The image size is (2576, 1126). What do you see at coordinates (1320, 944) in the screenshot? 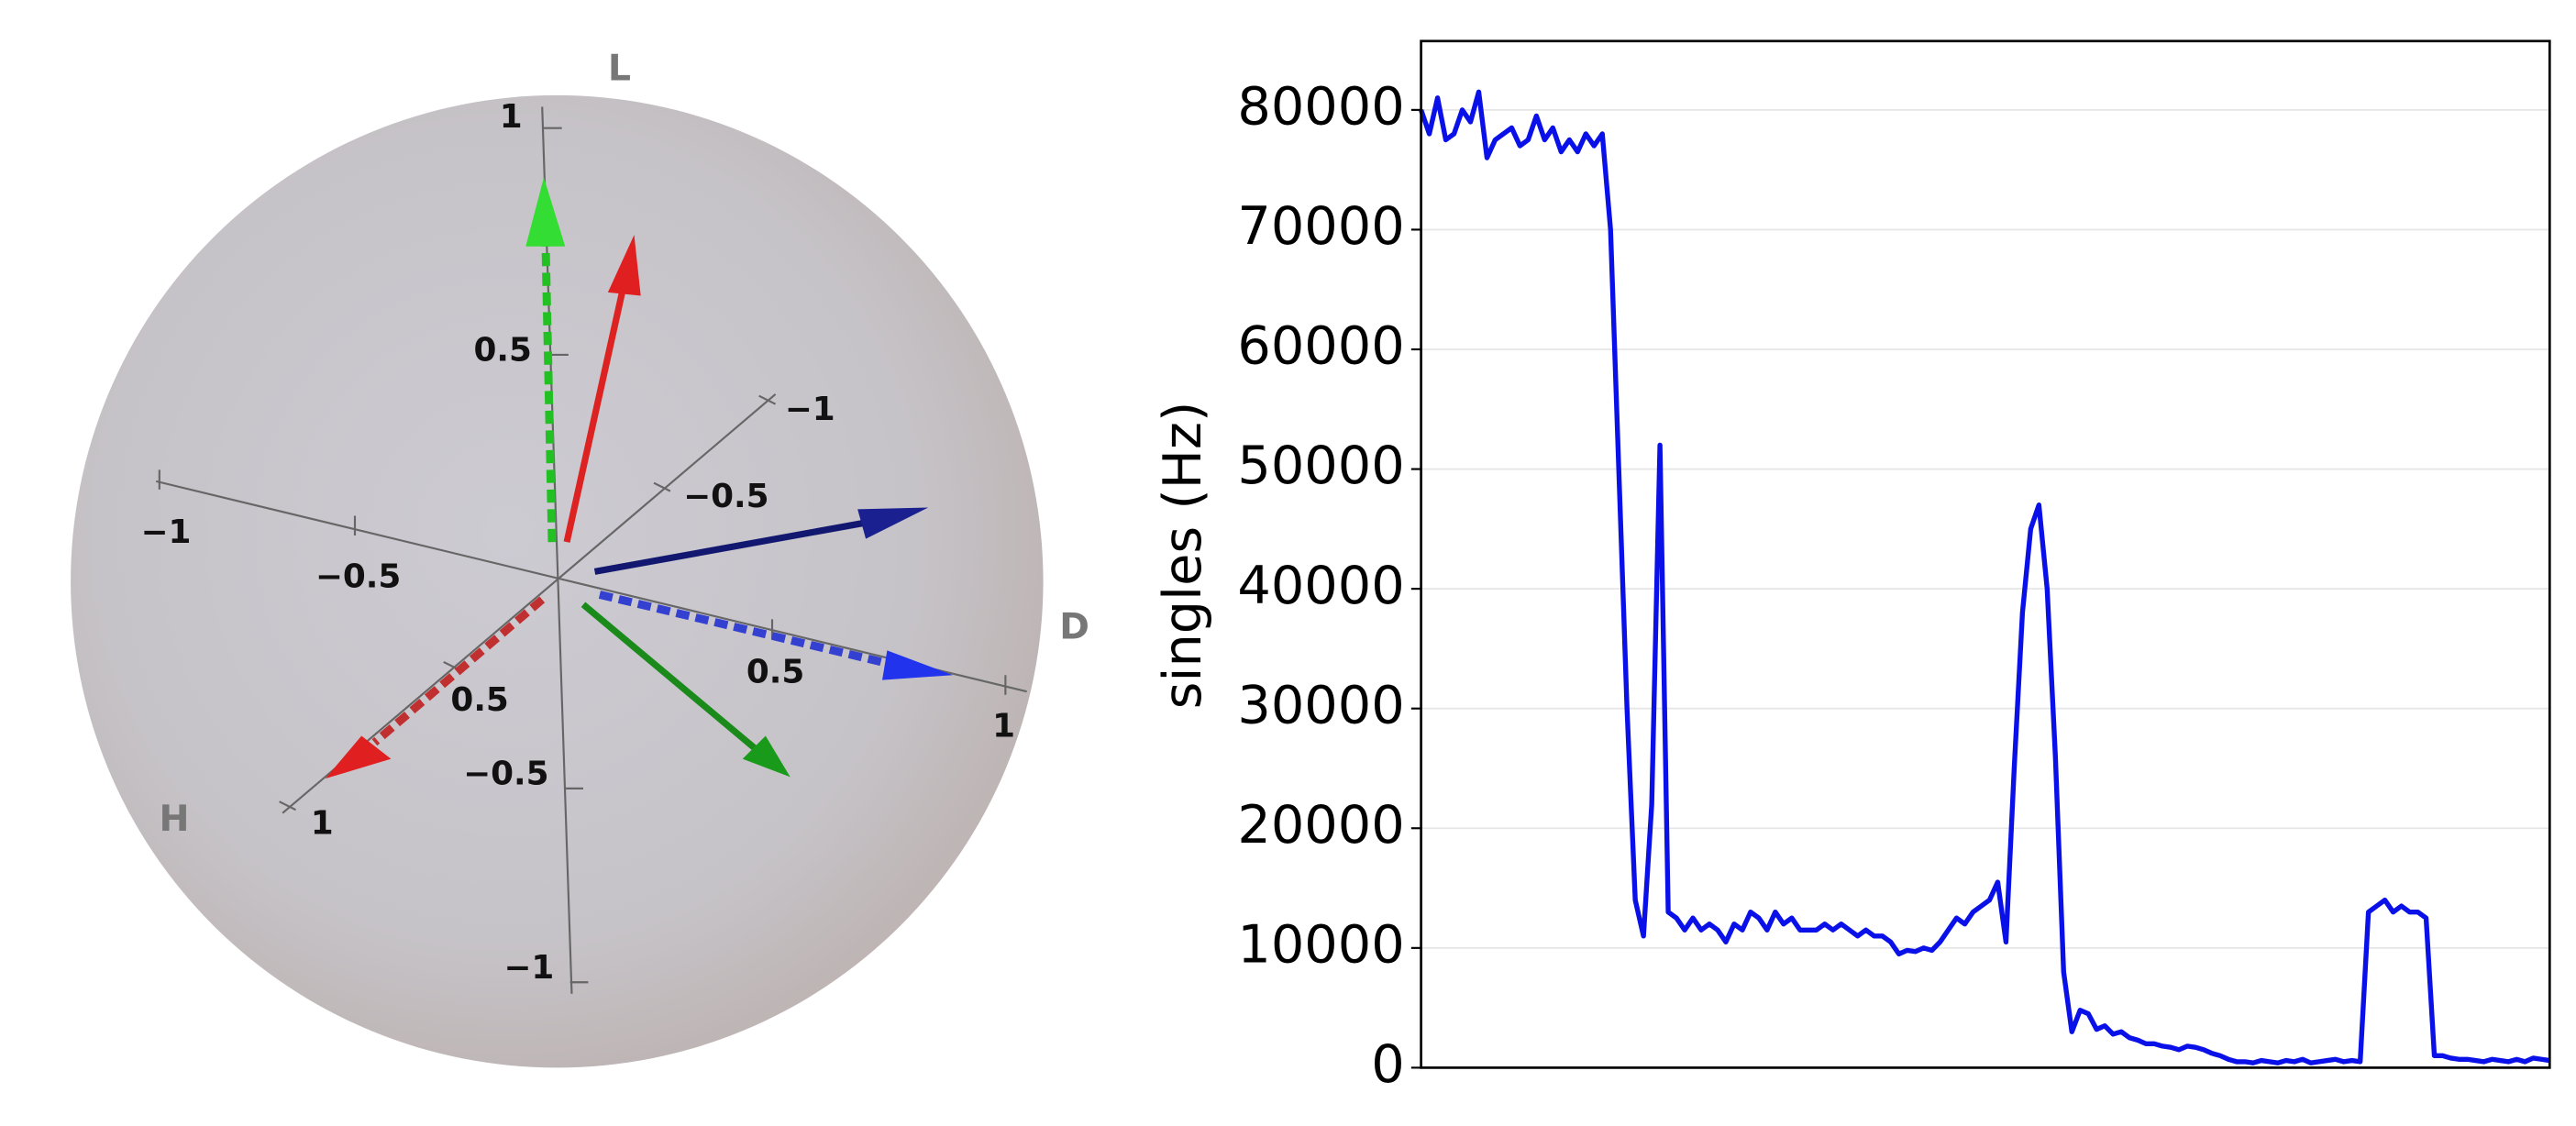
I see `y-tick-label: 10000` at bounding box center [1320, 944].